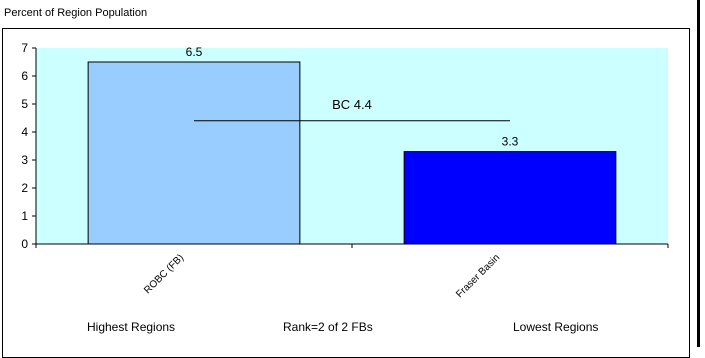 The image size is (705, 358). What do you see at coordinates (510, 142) in the screenshot?
I see `data-label: 3.3` at bounding box center [510, 142].